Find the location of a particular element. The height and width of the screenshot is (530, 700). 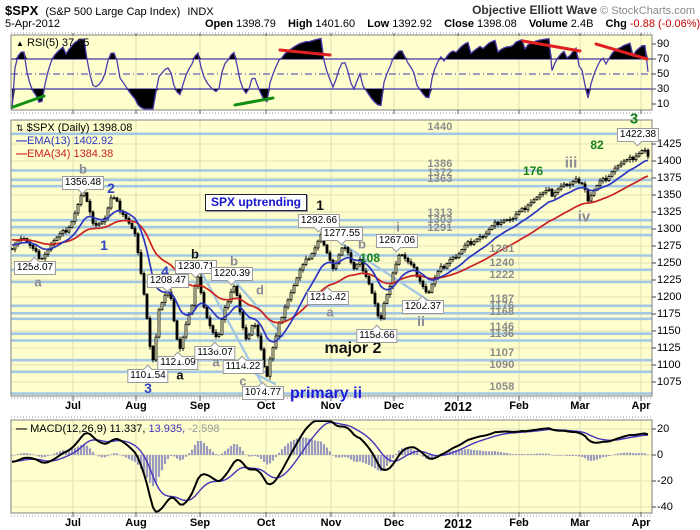

quote-date: 5-Apr-2012 is located at coordinates (33, 24).